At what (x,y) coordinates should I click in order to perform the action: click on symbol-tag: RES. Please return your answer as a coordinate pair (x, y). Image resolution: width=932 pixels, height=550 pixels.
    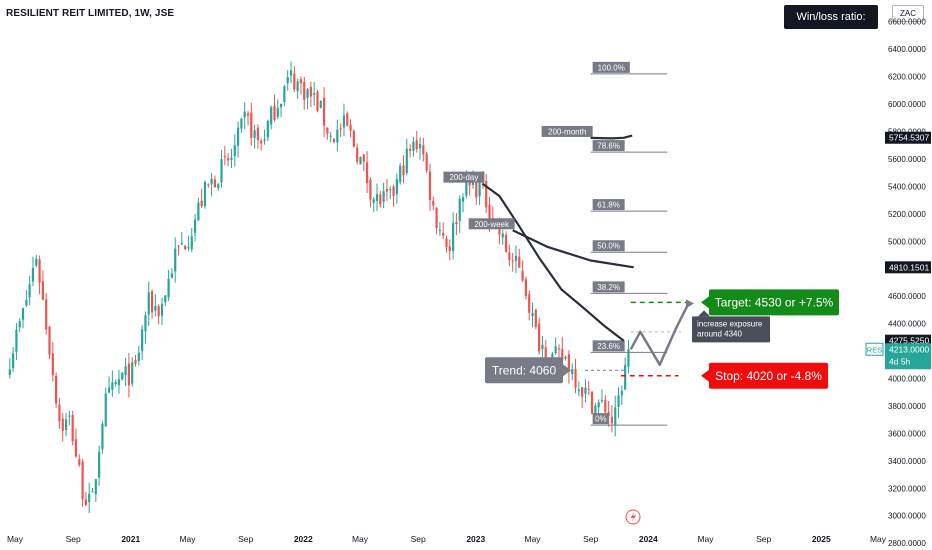
    Looking at the image, I should click on (874, 349).